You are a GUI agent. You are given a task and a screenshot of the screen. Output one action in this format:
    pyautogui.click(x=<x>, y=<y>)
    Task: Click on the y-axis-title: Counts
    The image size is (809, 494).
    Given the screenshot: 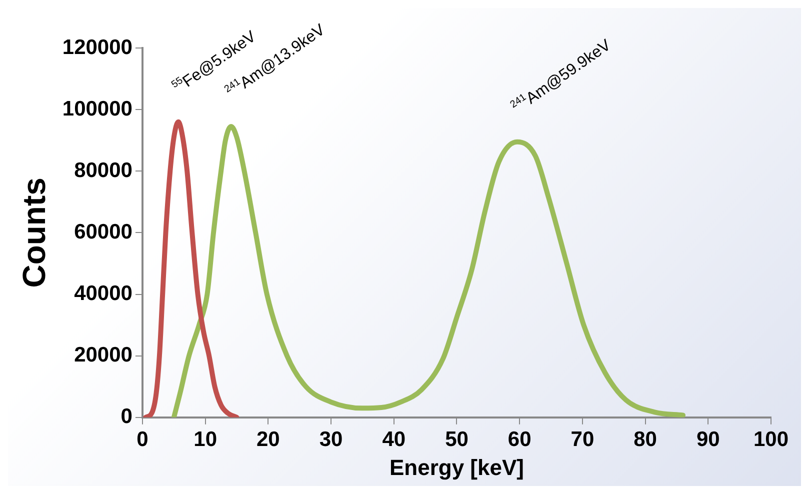 What is the action you would take?
    pyautogui.click(x=34, y=233)
    